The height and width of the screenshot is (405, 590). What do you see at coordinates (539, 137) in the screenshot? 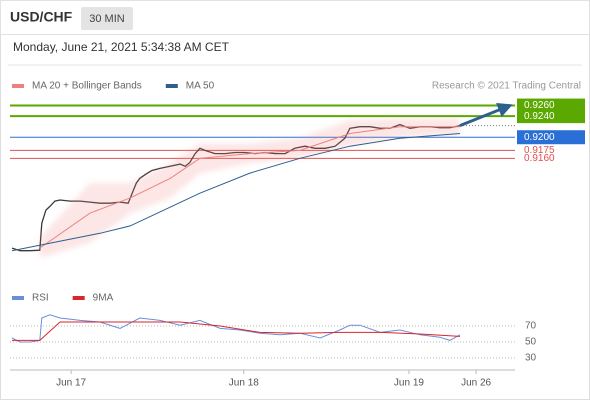
I see `level-label: 0.9200` at bounding box center [539, 137].